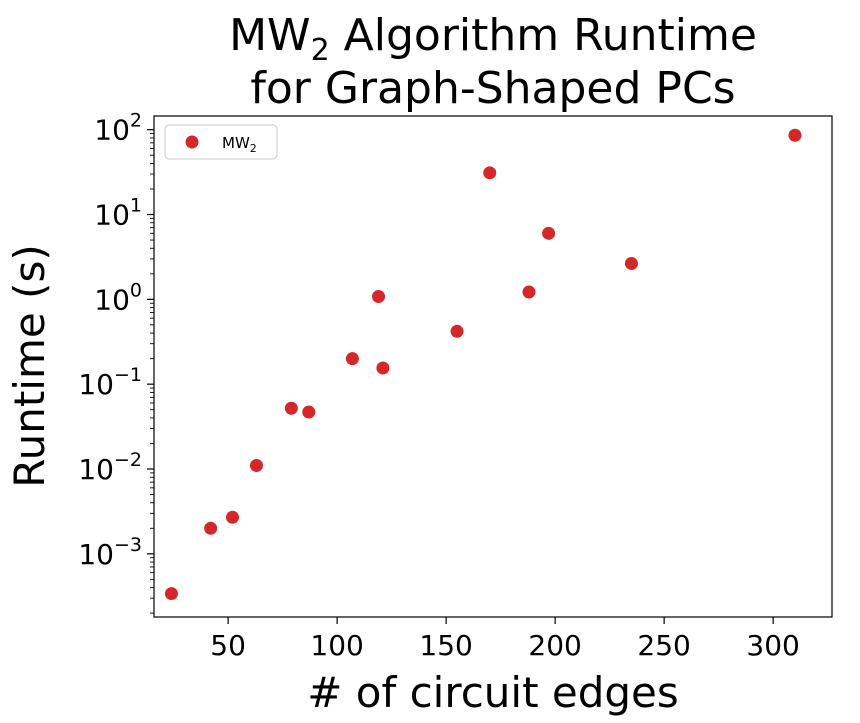 Image resolution: width=860 pixels, height=723 pixels. I want to click on y-tick-label: 10², so click(118, 128).